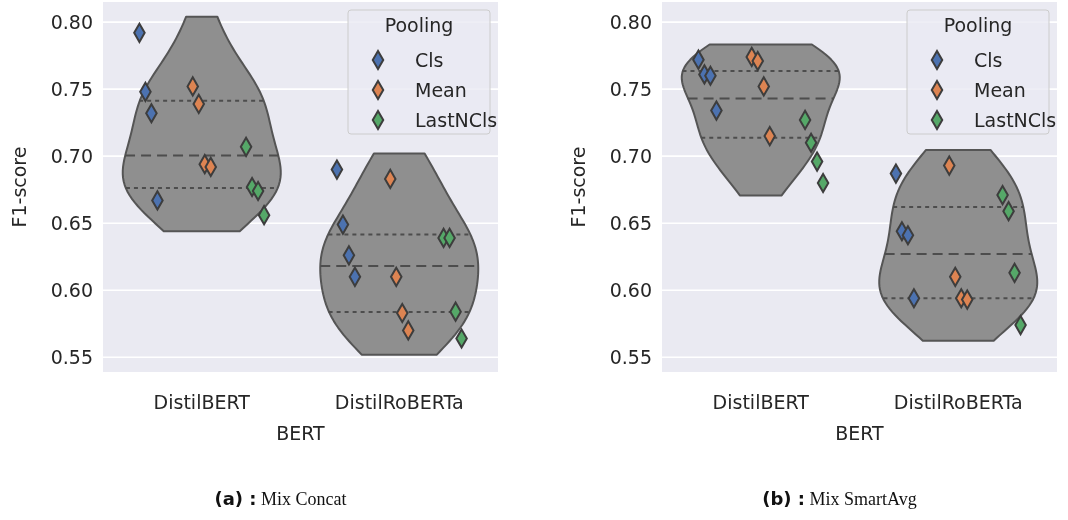  Describe the element at coordinates (280, 498) in the screenshot. I see `text: (a) : Mix Concat` at that location.